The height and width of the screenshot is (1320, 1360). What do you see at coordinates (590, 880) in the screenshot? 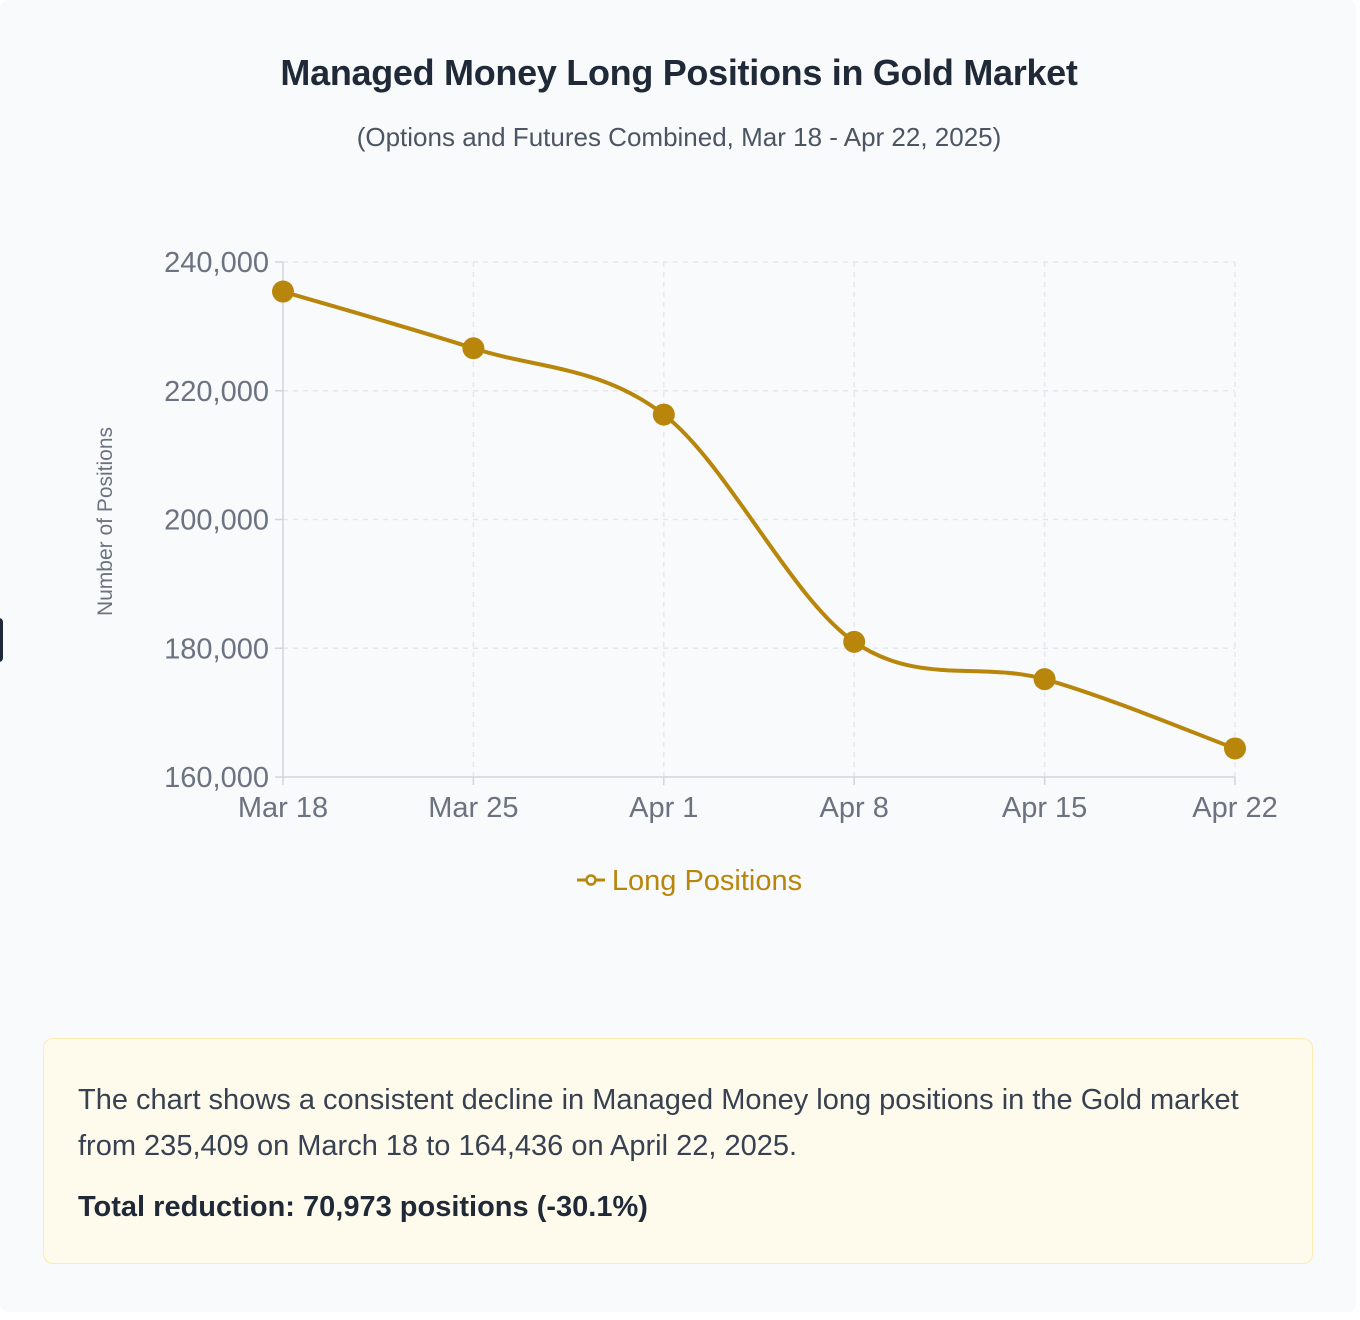
I see `legend-line-marker-icon` at bounding box center [590, 880].